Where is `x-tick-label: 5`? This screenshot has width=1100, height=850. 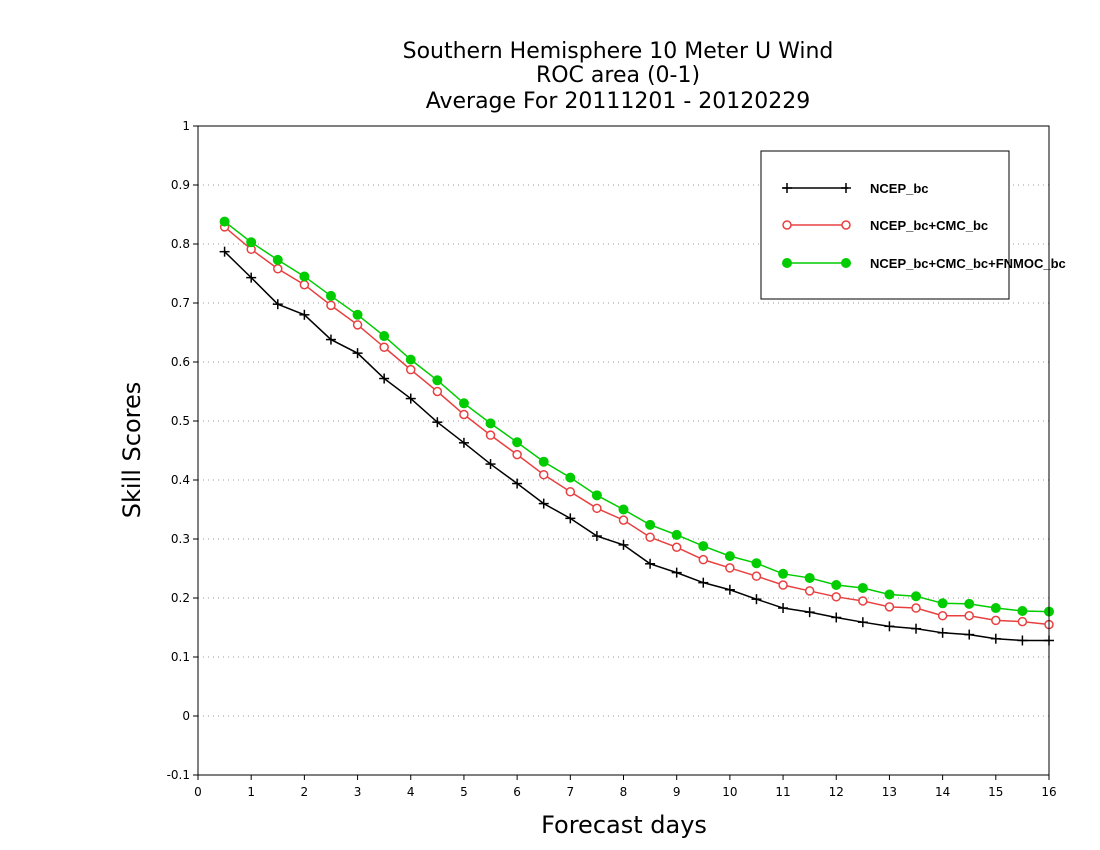
x-tick-label: 5 is located at coordinates (464, 792).